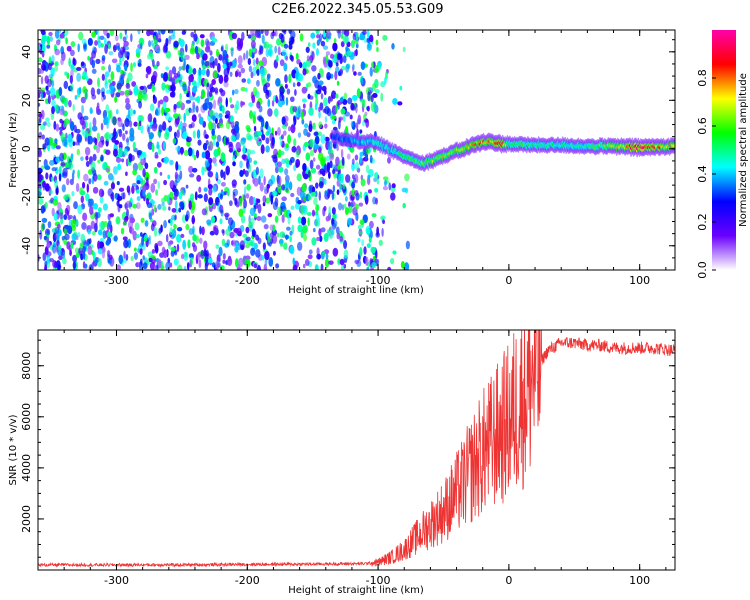  I want to click on spectrogram-x-tick-label: -100, so click(378, 280).